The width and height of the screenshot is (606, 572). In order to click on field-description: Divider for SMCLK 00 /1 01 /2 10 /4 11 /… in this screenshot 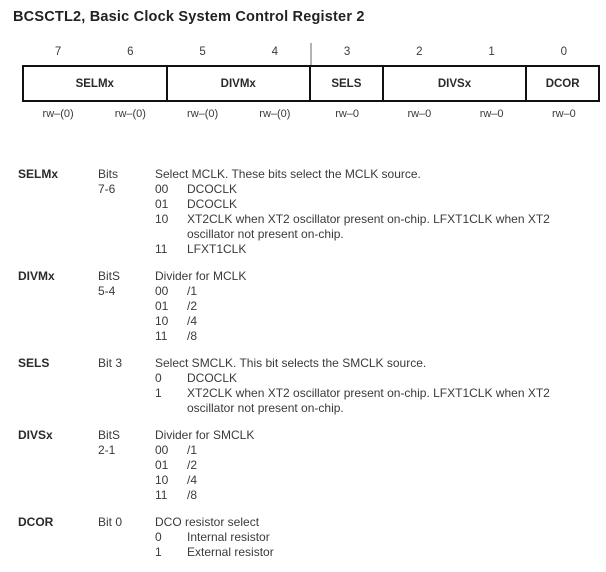, I will do `click(370, 465)`.